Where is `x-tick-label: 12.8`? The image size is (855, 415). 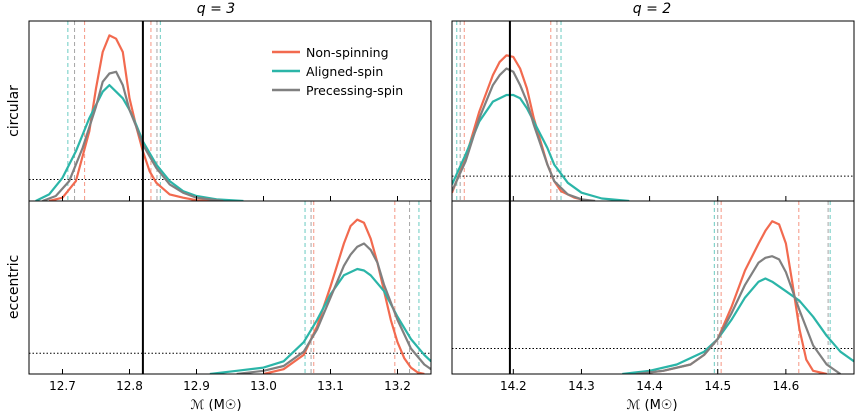 x-tick-label: 12.8 is located at coordinates (129, 386).